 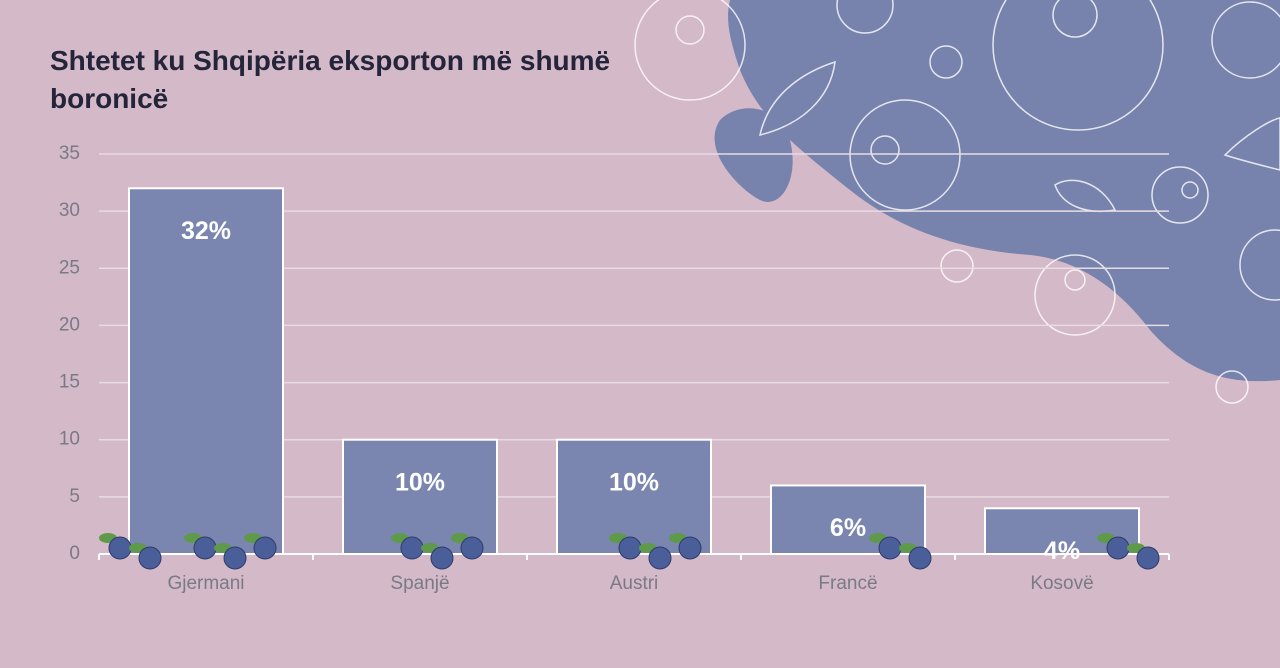 What do you see at coordinates (419, 583) in the screenshot?
I see `x-tick-label: Spanjë` at bounding box center [419, 583].